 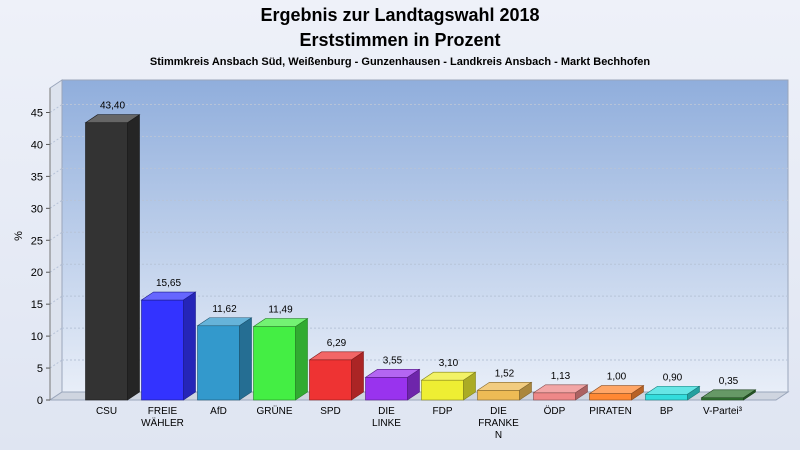 What do you see at coordinates (168, 283) in the screenshot?
I see `data-label: 15,65` at bounding box center [168, 283].